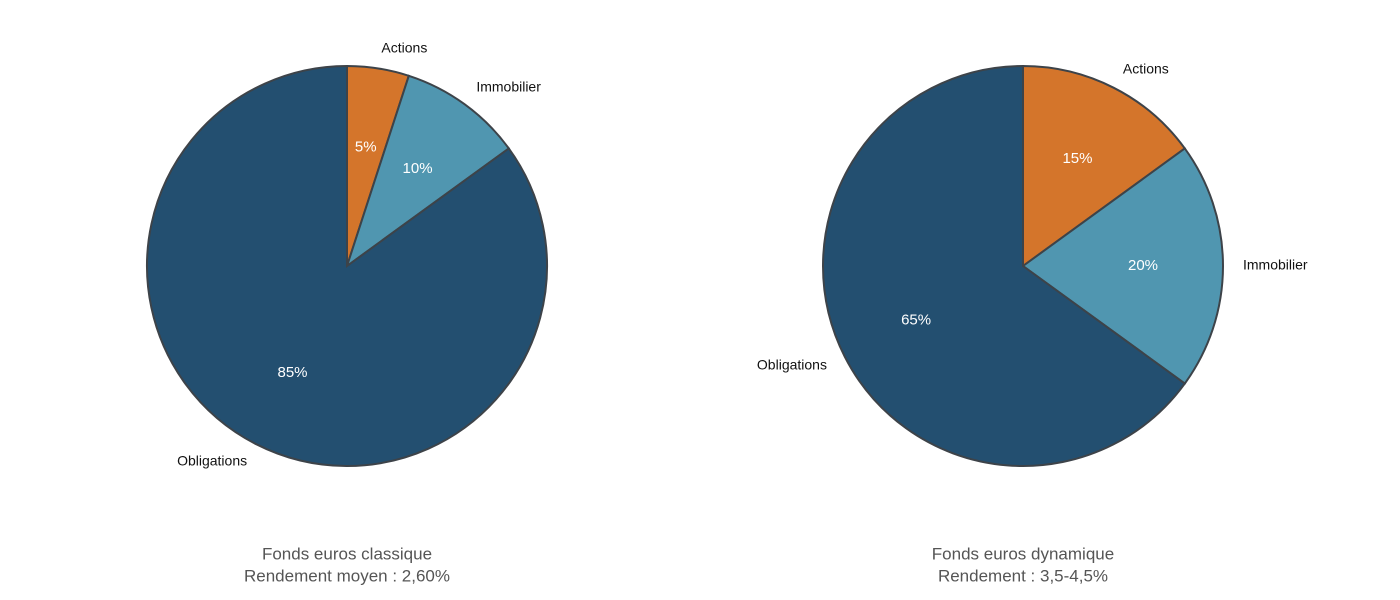 The width and height of the screenshot is (1400, 600). I want to click on chart-subtitle: Rendement moyen : 2,60%, so click(347, 575).